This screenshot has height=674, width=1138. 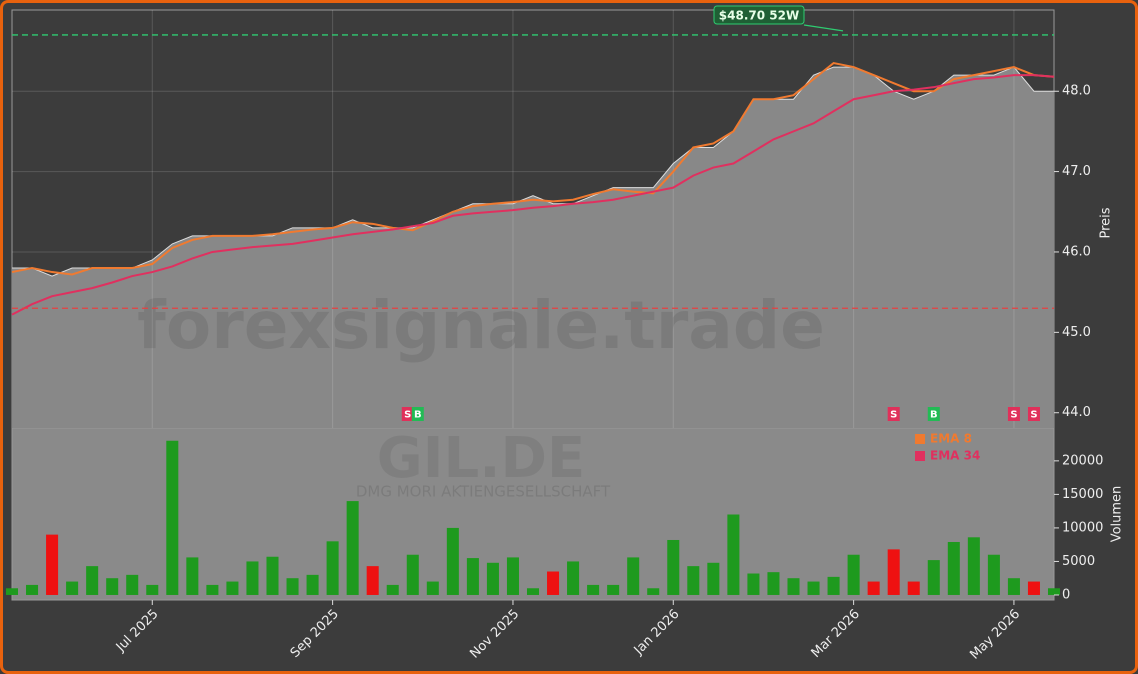 I want to click on y-tick-label: 48.0, so click(x=1076, y=91).